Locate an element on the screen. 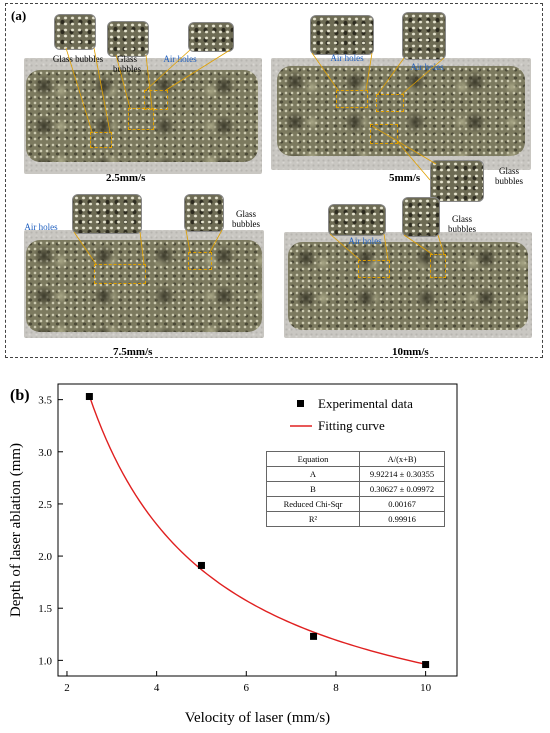 The height and width of the screenshot is (733, 550). y-tick-label: 1.5 is located at coordinates (45, 609).